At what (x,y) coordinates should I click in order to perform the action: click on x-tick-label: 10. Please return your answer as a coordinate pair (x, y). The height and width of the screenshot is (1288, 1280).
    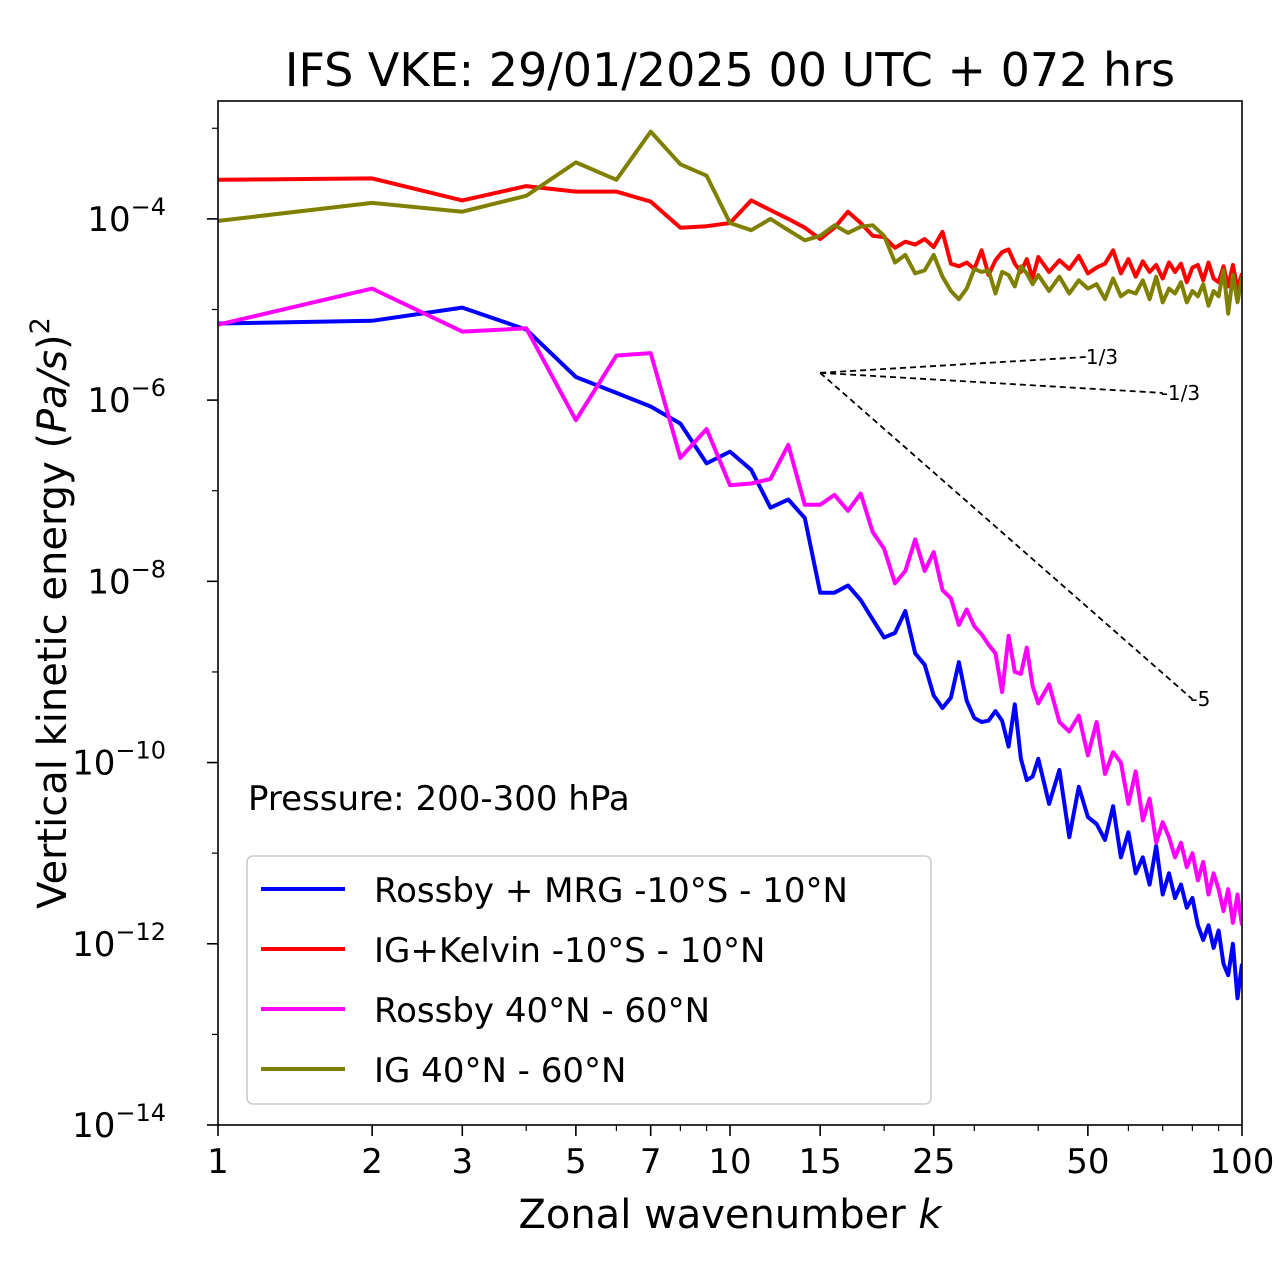
    Looking at the image, I should click on (729, 1162).